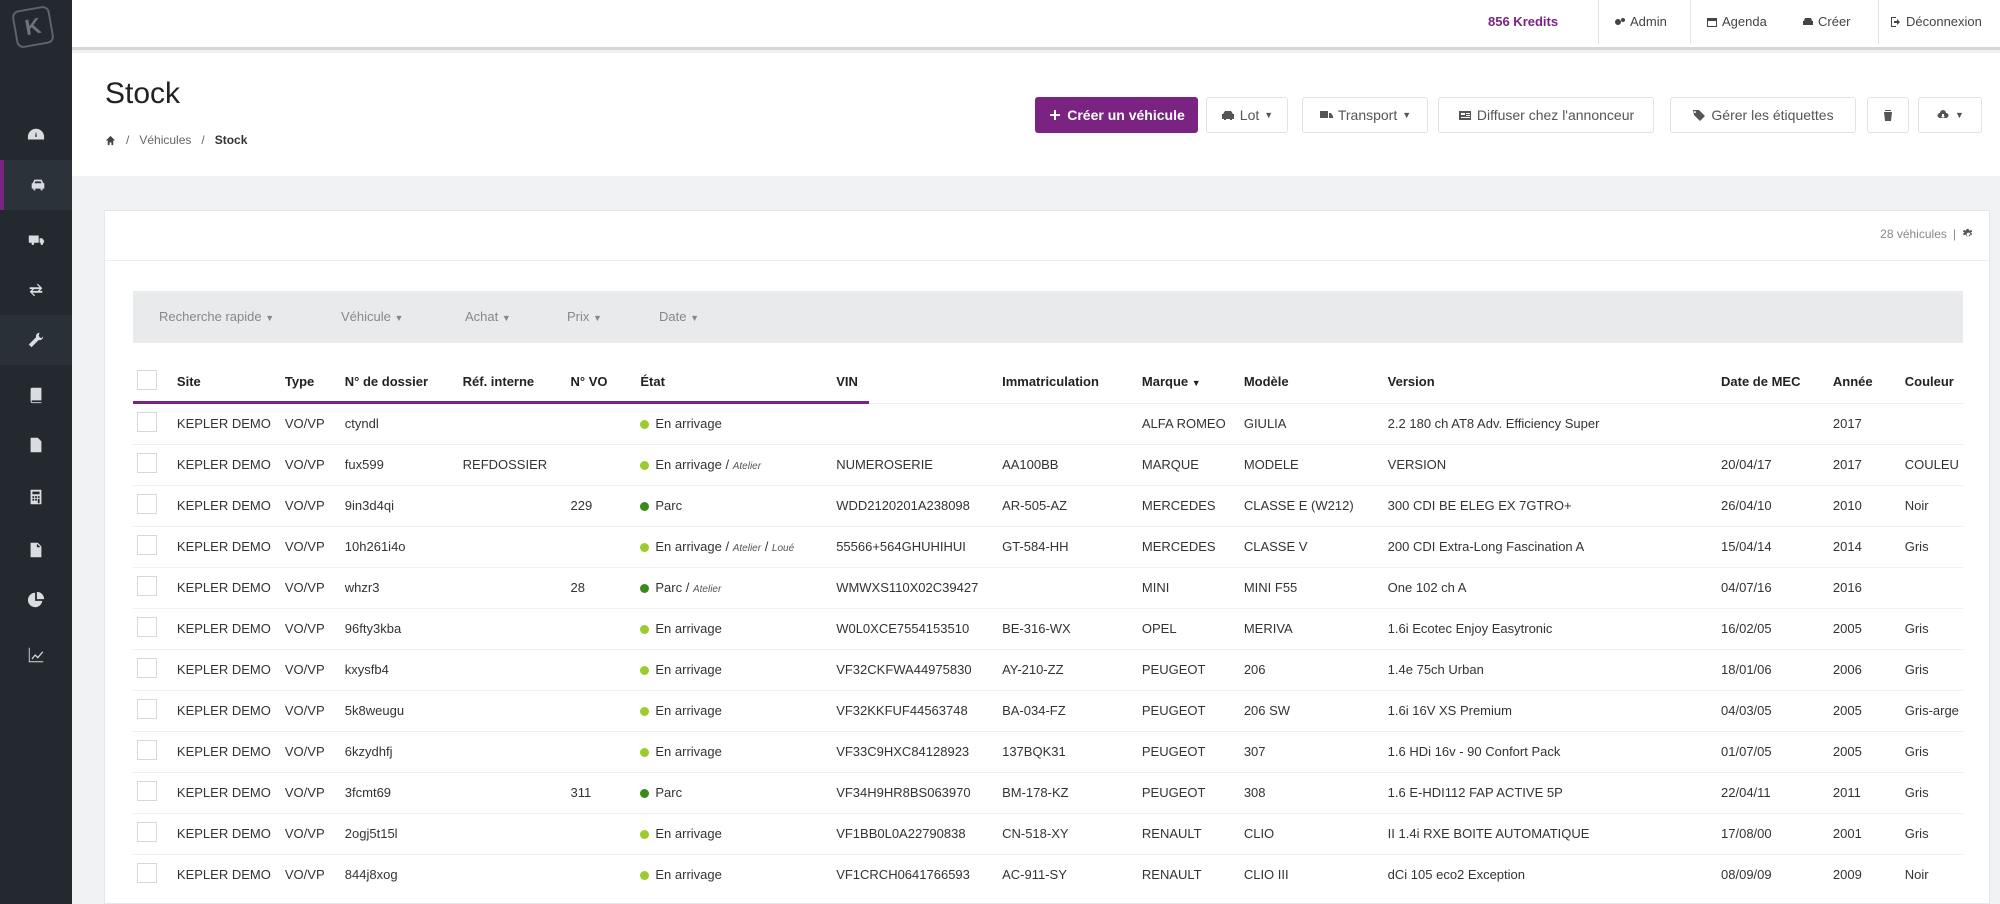  I want to click on col-vin: VIN, so click(847, 382).